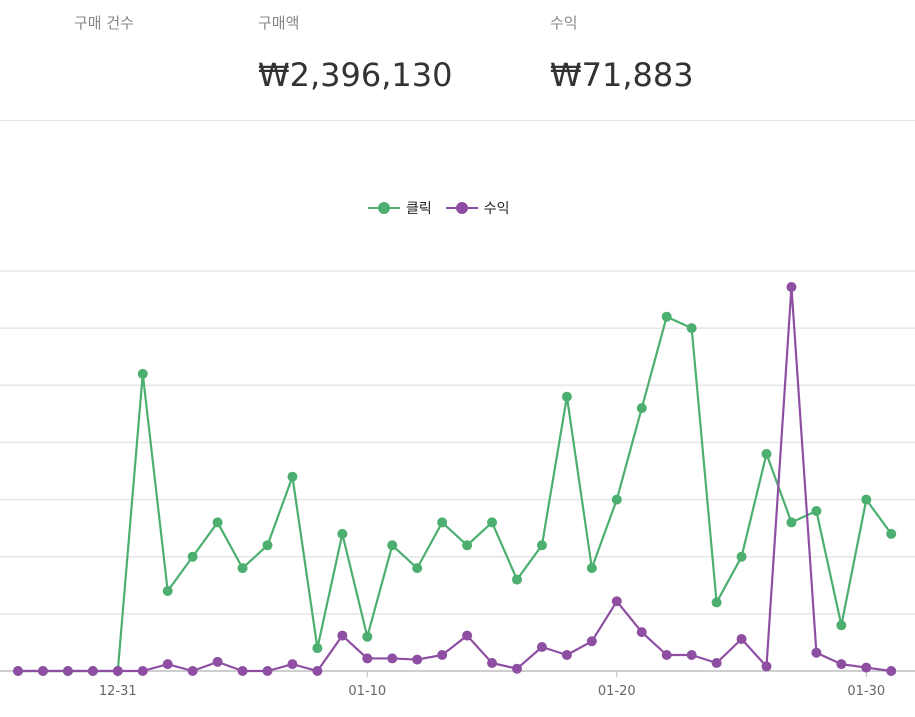  I want to click on x-tick-label: 01-10, so click(367, 691).